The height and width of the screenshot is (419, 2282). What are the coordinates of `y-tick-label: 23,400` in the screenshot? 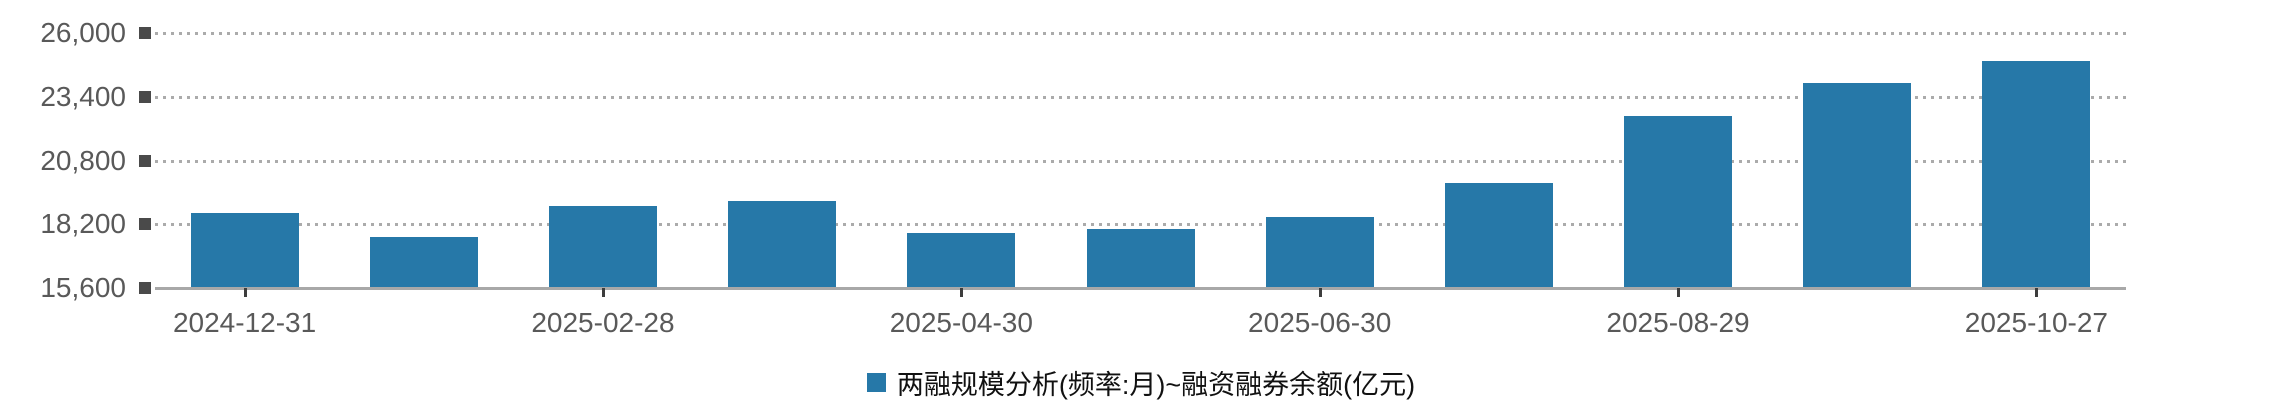 It's located at (83, 96).